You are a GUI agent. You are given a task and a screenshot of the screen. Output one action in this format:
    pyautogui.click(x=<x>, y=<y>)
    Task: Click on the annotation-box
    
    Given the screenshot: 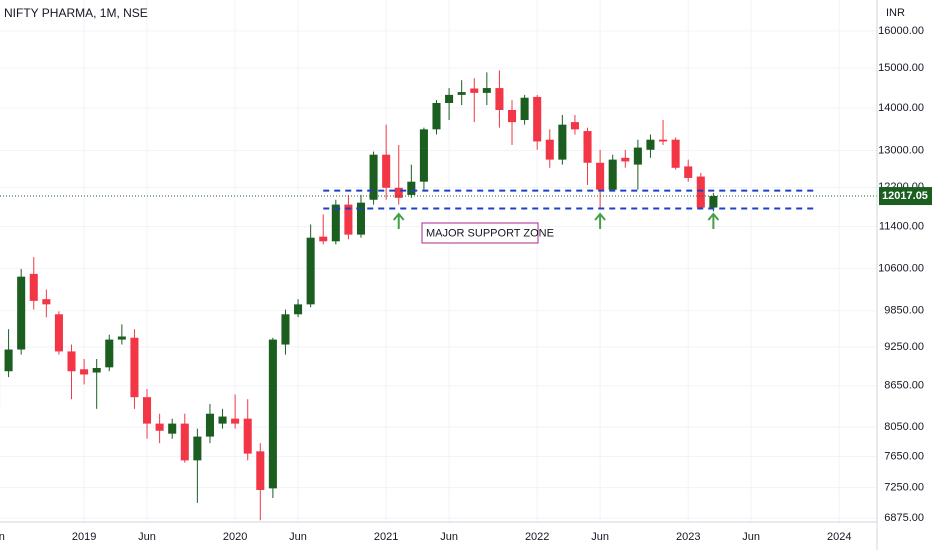 What is the action you would take?
    pyautogui.click(x=480, y=233)
    